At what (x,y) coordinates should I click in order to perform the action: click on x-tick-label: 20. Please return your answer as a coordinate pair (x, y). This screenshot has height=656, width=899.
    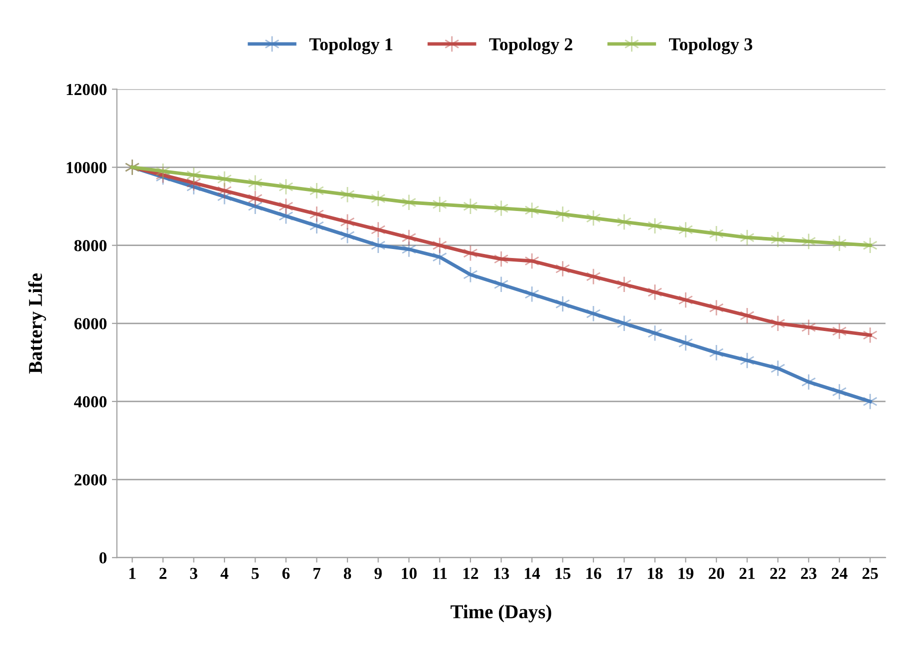
    Looking at the image, I should click on (716, 574).